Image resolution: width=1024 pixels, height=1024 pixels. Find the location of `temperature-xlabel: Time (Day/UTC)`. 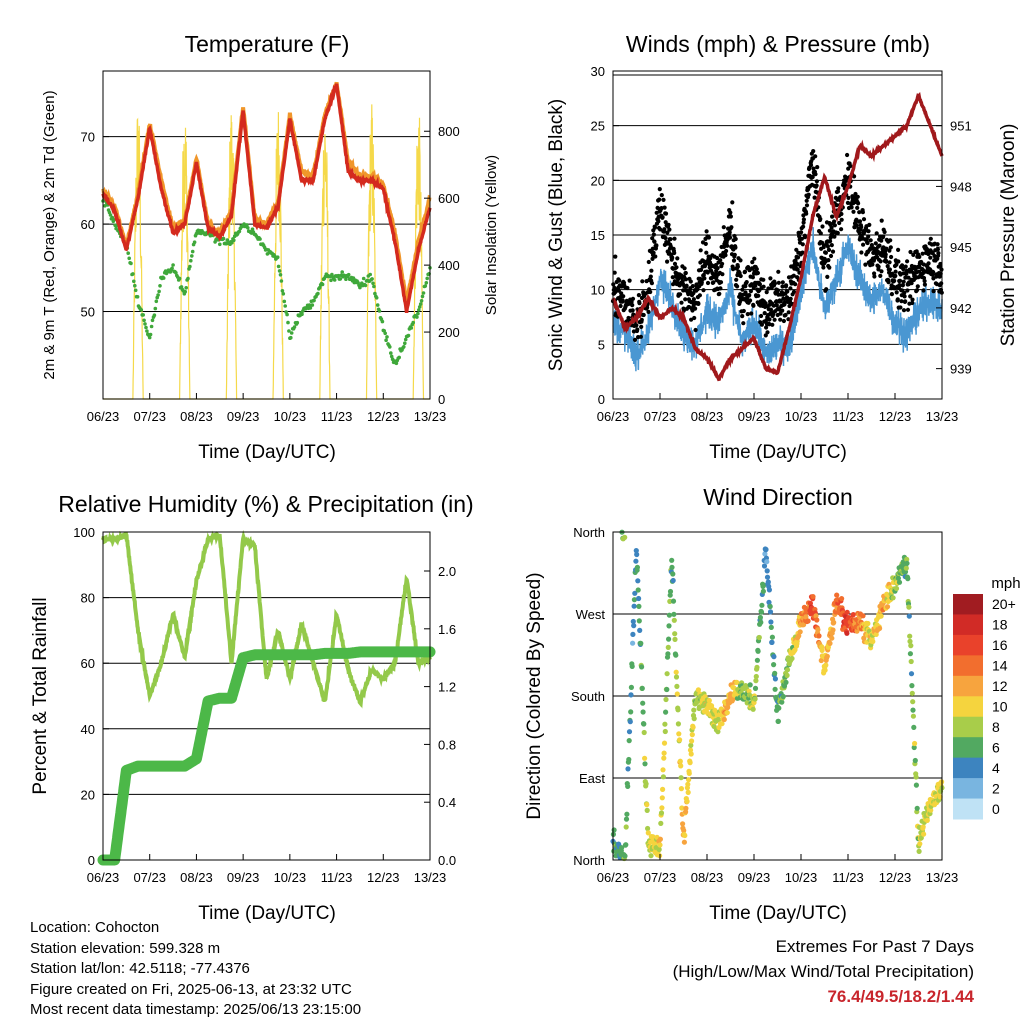

temperature-xlabel: Time (Day/UTC) is located at coordinates (267, 452).